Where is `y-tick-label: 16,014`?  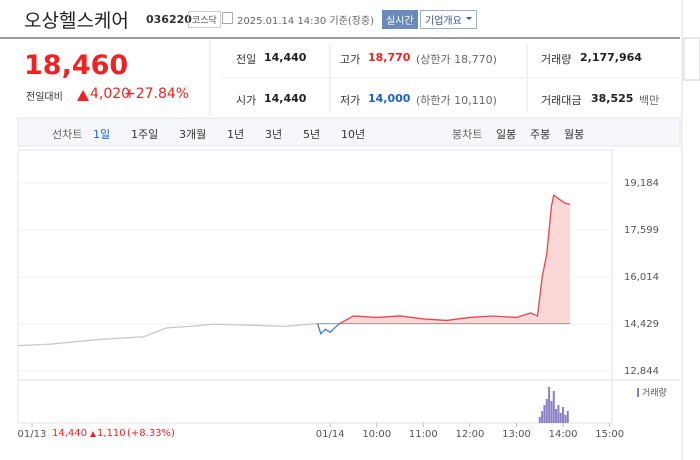
y-tick-label: 16,014 is located at coordinates (641, 277).